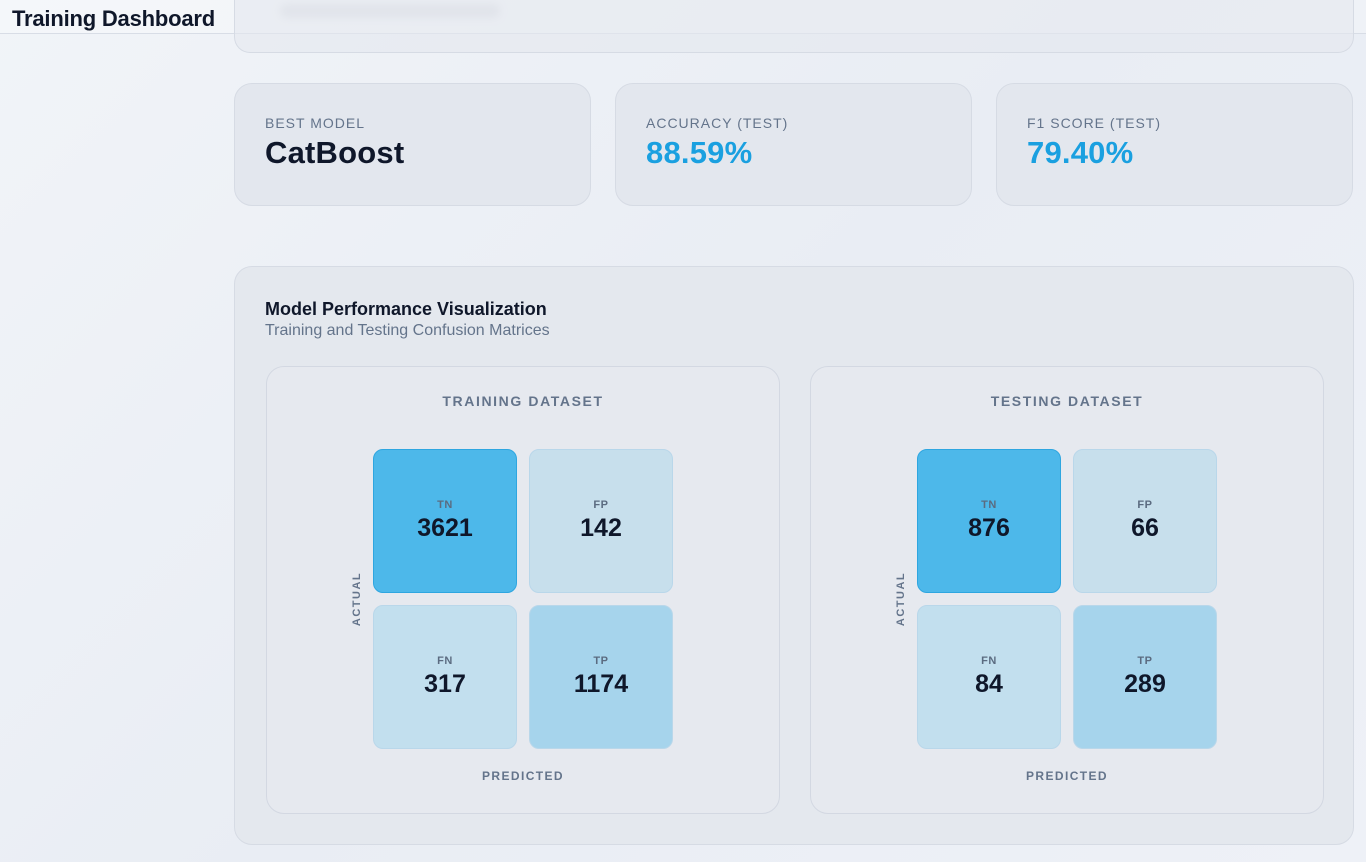 The image size is (1366, 862). Describe the element at coordinates (794, 26) in the screenshot. I see `top-summary-card` at that location.